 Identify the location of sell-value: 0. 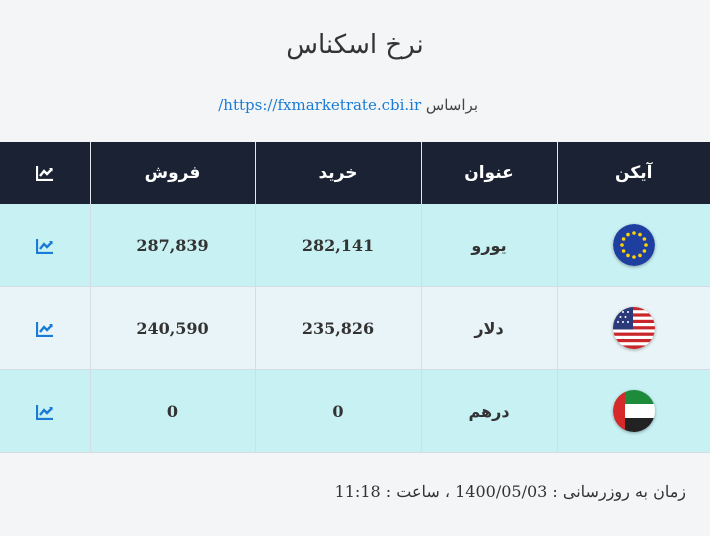
(172, 411).